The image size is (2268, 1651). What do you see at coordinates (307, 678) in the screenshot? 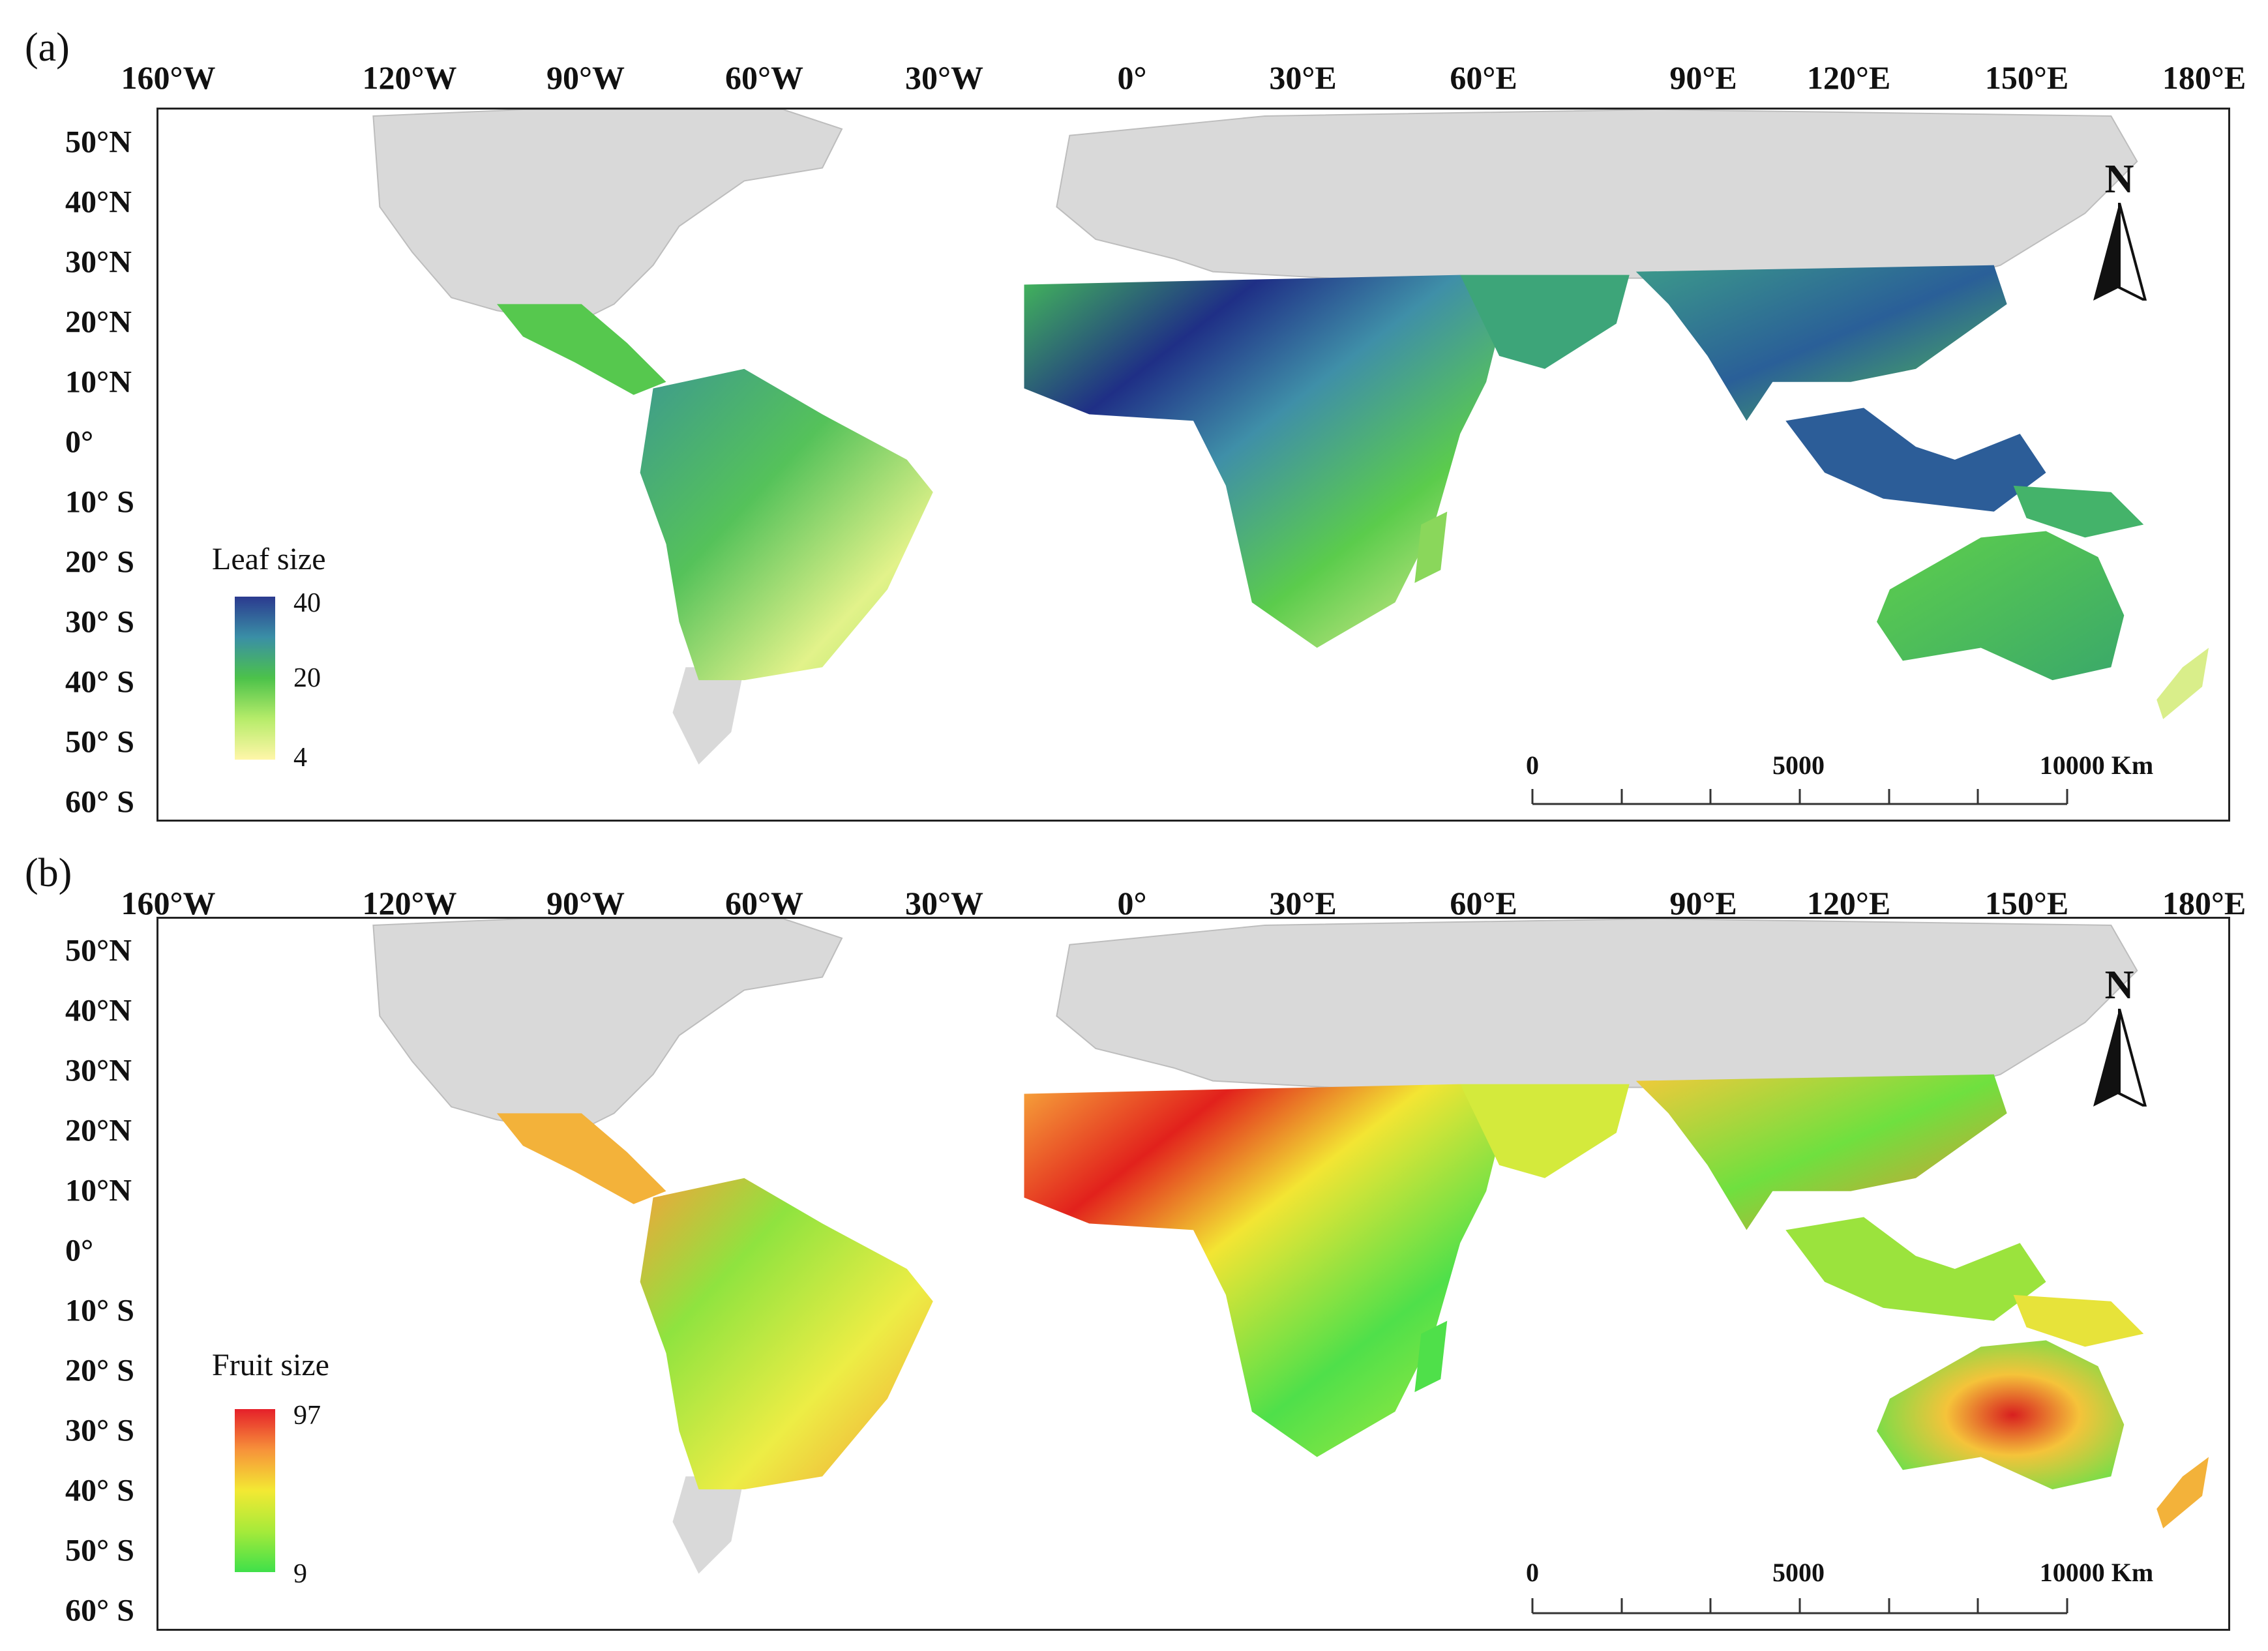
I see `legend-tick-label: 20` at bounding box center [307, 678].